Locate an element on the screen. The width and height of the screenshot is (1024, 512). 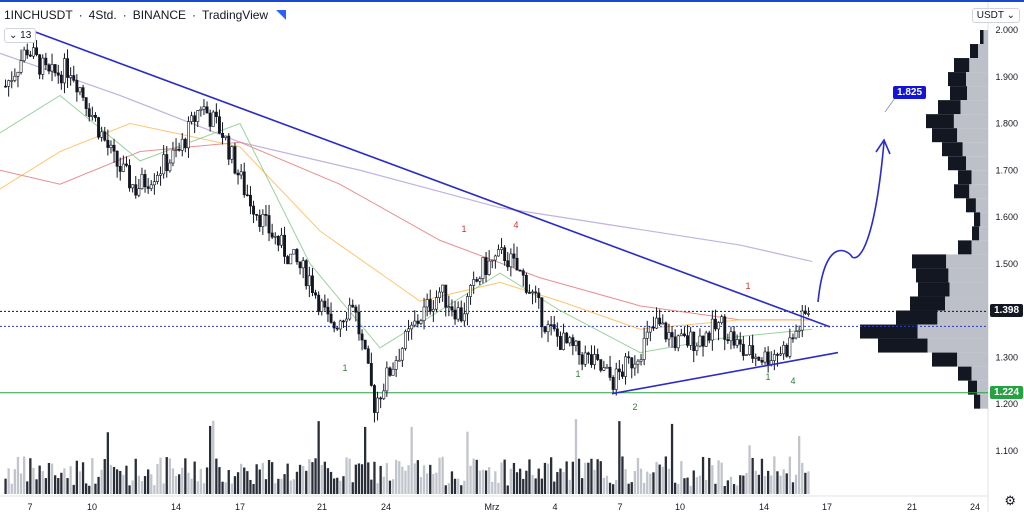
indicator-toggle: ⌄ 13 is located at coordinates (20, 35).